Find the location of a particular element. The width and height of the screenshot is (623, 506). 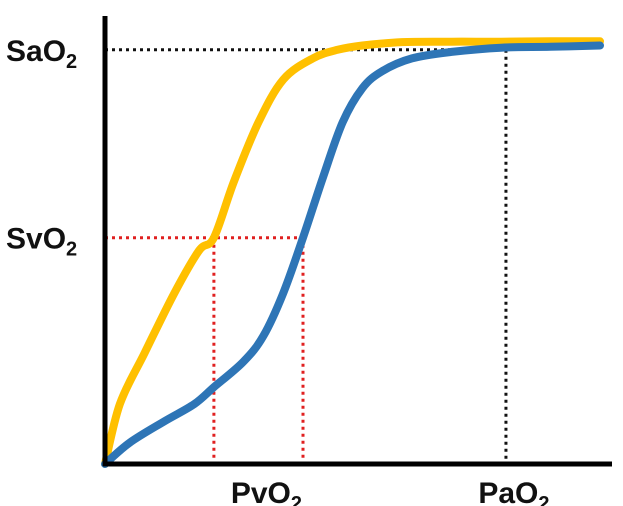

x-tick-label-0: PvO2 is located at coordinates (266, 491).